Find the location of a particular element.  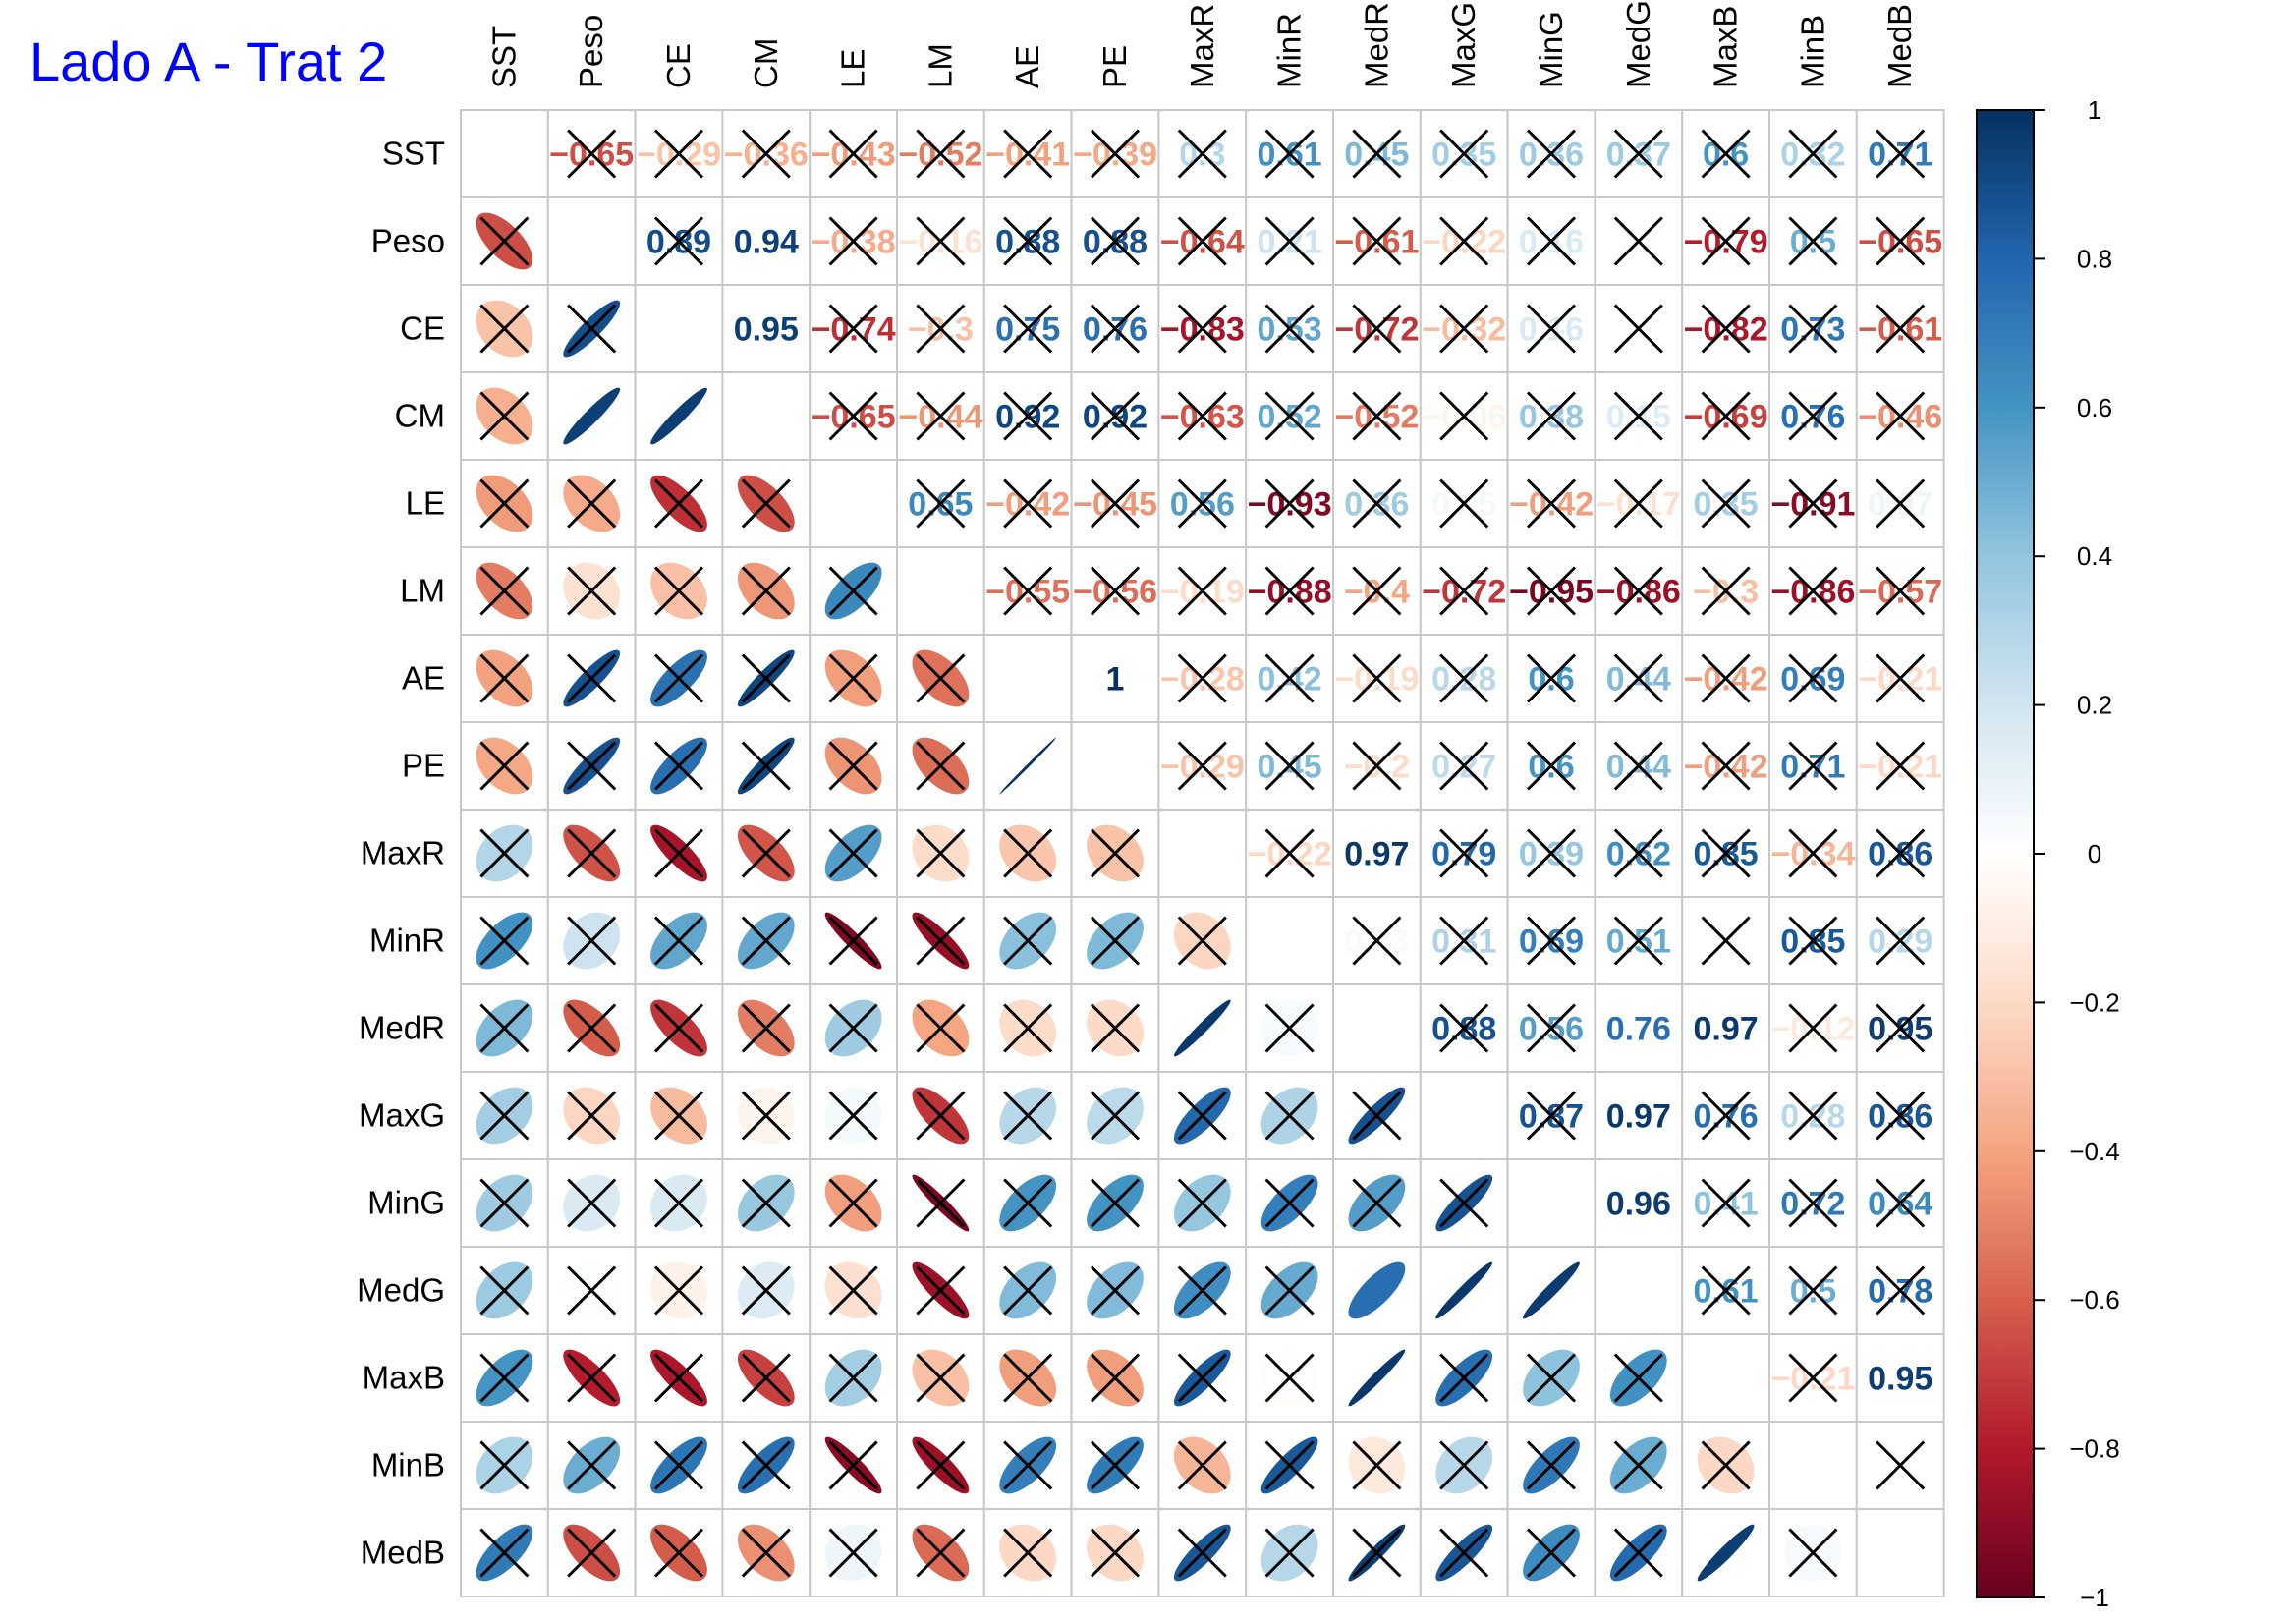

row-label: PE is located at coordinates (423, 766).